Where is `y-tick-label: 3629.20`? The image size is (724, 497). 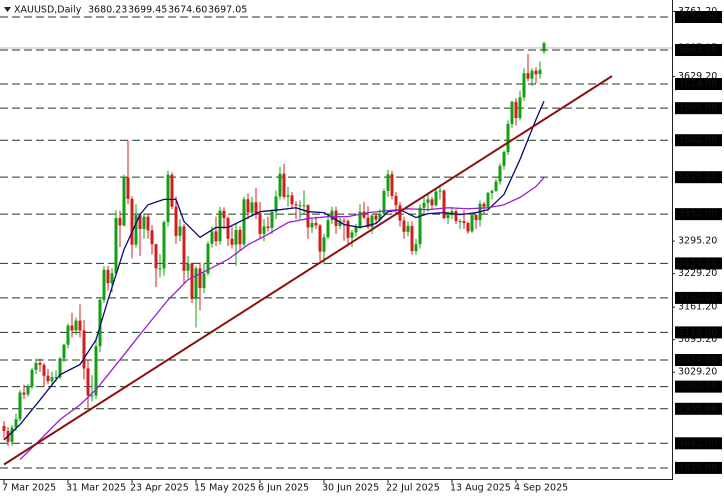 y-tick-label: 3629.20 is located at coordinates (697, 76).